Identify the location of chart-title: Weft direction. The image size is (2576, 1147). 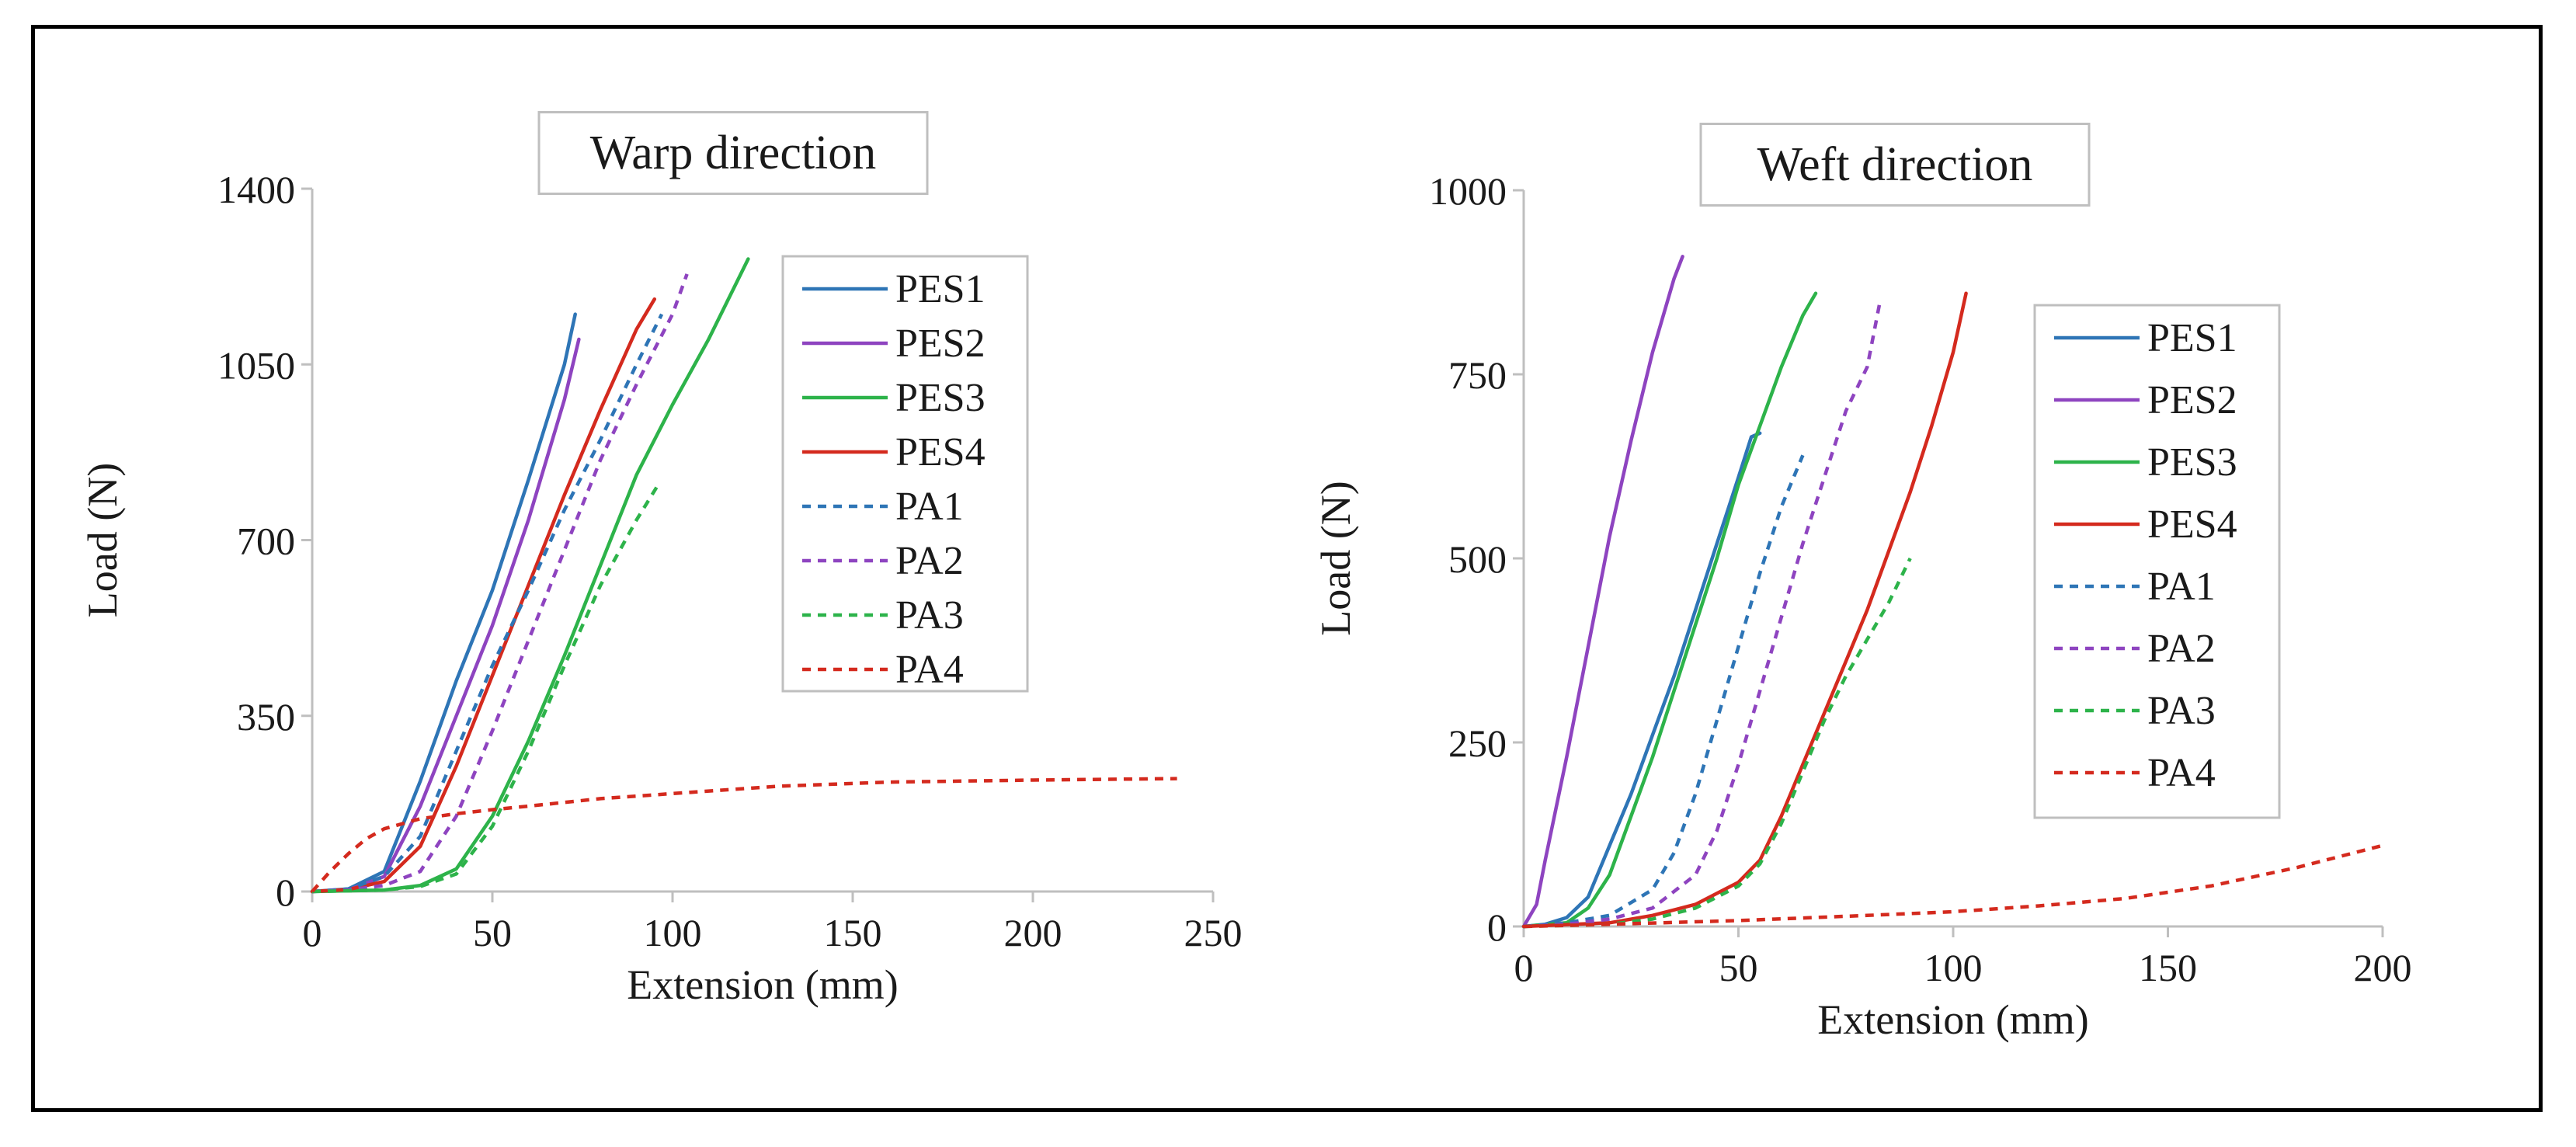
(1895, 164).